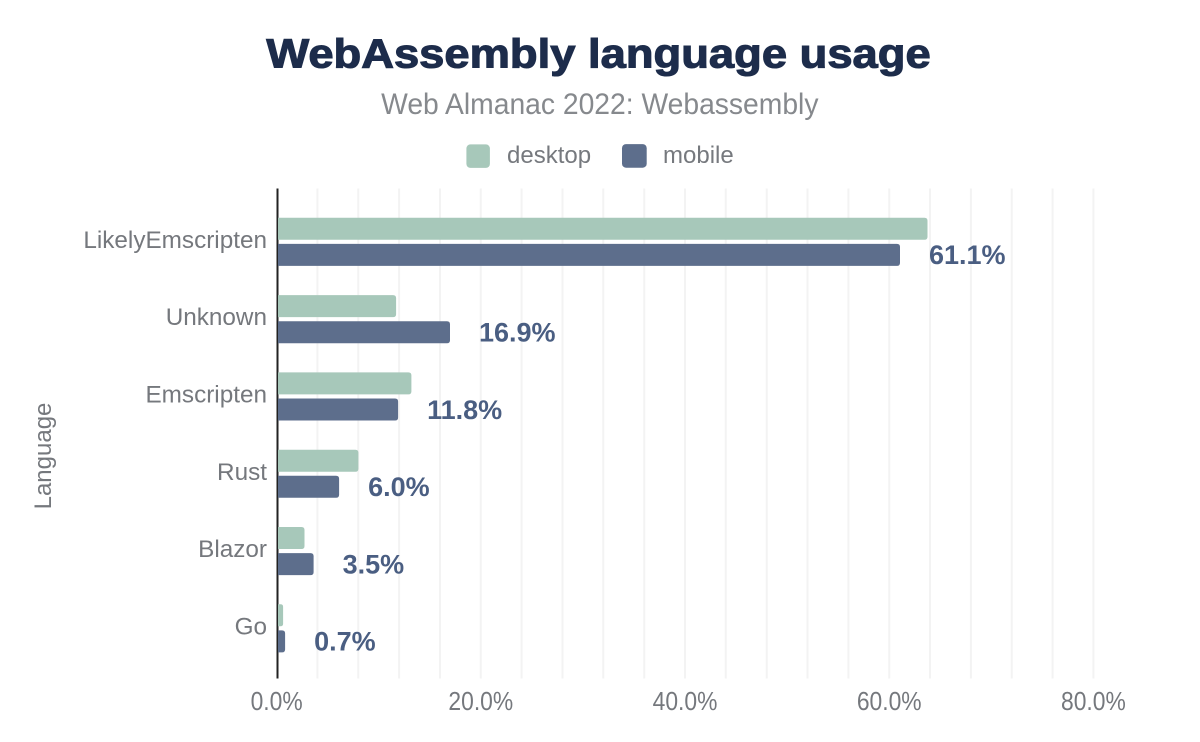  Describe the element at coordinates (517, 333) in the screenshot. I see `svg-text: 16.9%` at that location.